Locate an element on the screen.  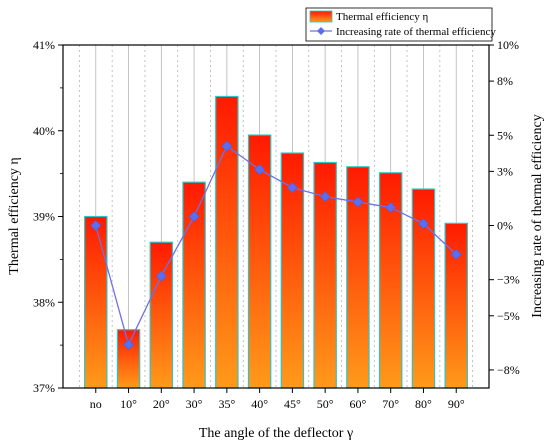
y-tick-label: 39% is located at coordinates (44, 217).